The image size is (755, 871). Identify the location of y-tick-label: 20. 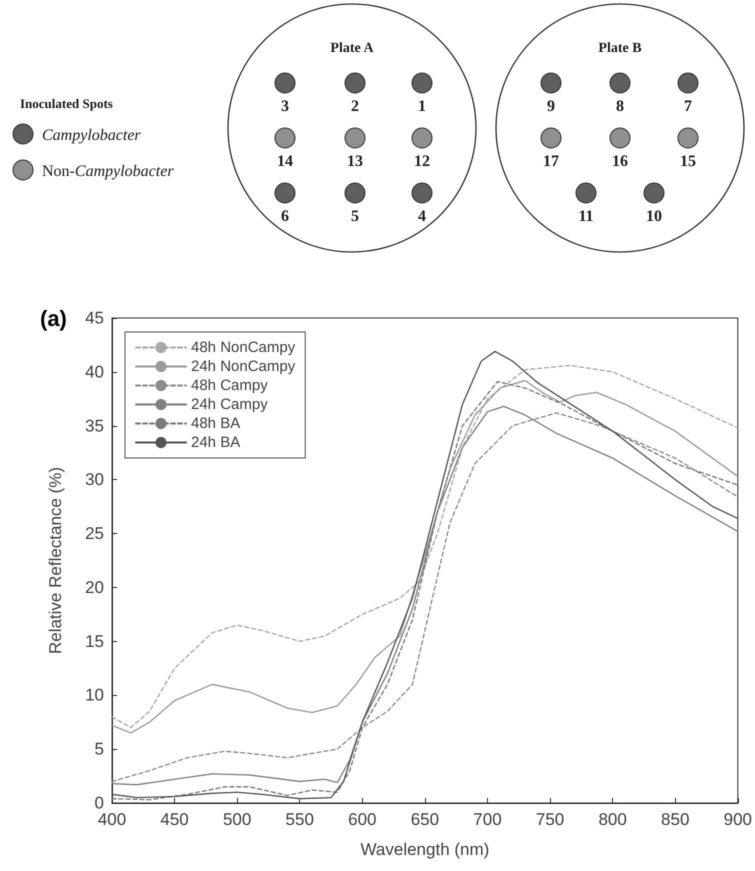
(94, 587).